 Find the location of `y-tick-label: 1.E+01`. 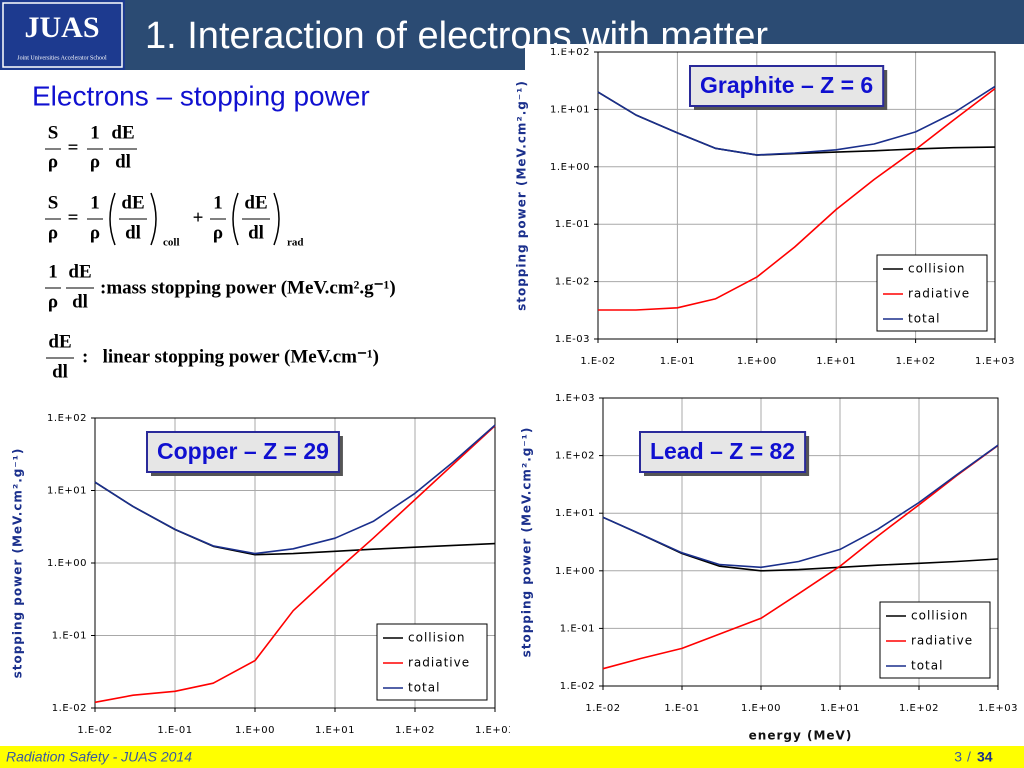

y-tick-label: 1.E+01 is located at coordinates (67, 491).